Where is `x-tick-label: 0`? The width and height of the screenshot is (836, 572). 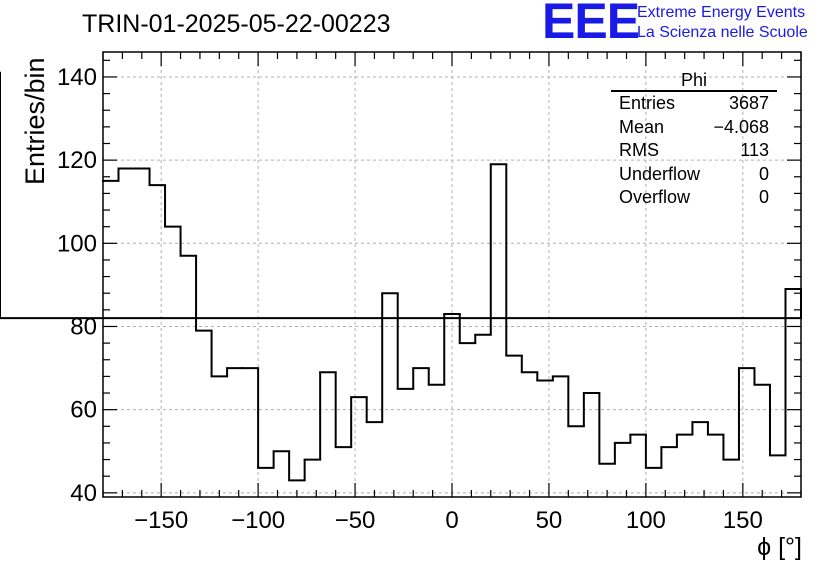 x-tick-label: 0 is located at coordinates (451, 520).